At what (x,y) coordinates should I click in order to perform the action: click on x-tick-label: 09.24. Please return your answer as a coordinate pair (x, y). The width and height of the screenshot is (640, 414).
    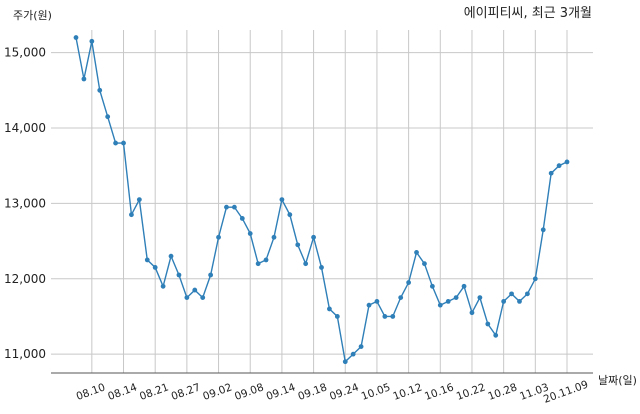
    Looking at the image, I should click on (344, 392).